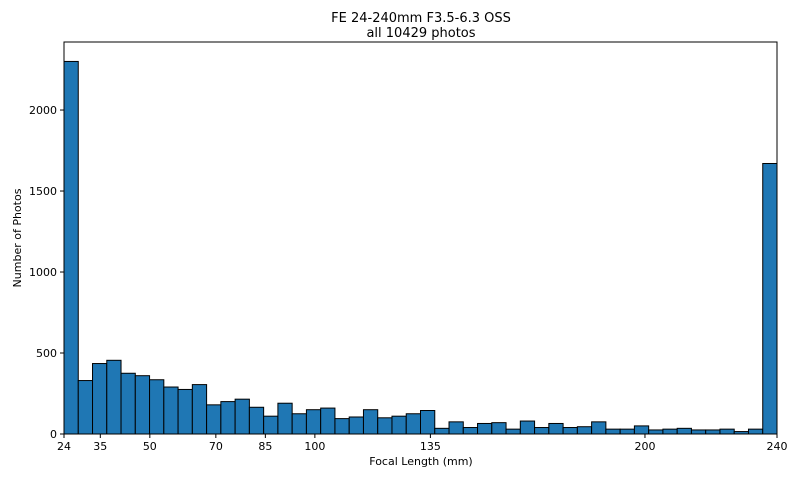 The image size is (800, 480). I want to click on x-tick-label: 24, so click(64, 446).